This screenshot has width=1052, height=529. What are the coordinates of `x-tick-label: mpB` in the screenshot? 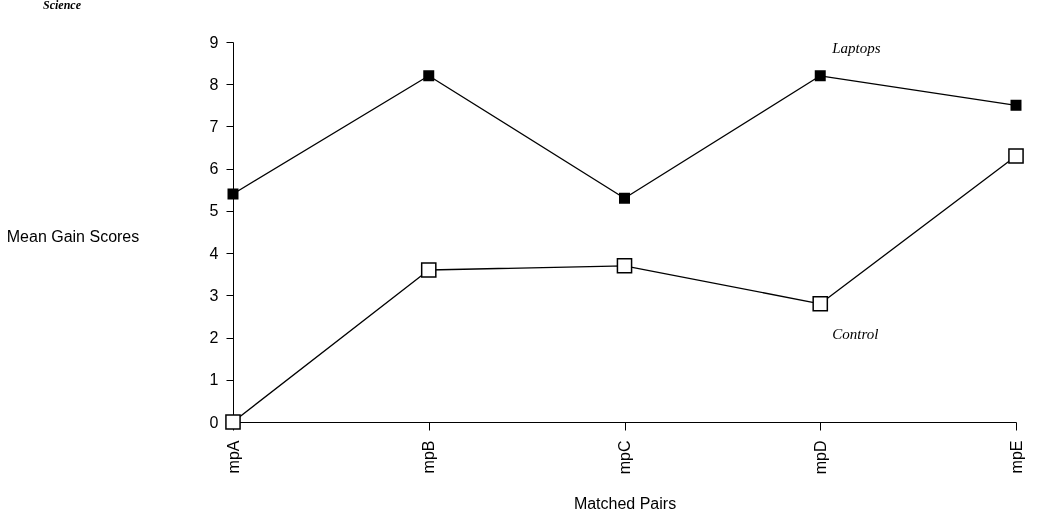 It's located at (429, 457).